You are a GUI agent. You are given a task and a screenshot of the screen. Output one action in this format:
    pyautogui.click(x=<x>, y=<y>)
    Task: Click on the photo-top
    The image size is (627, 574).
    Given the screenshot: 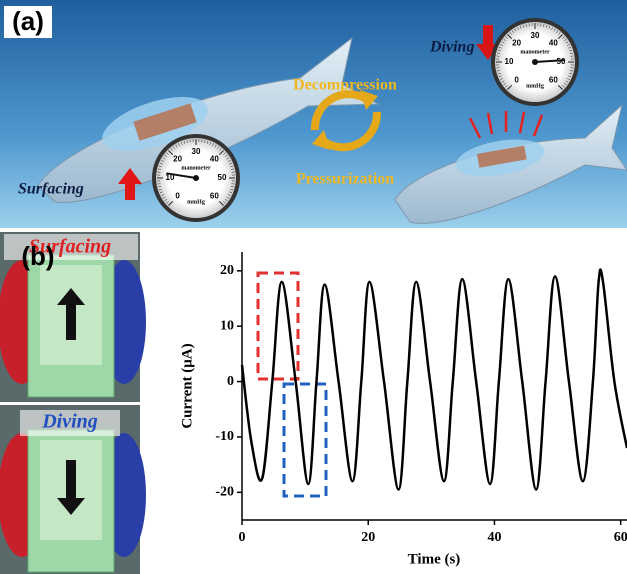 What is the action you would take?
    pyautogui.click(x=73, y=317)
    